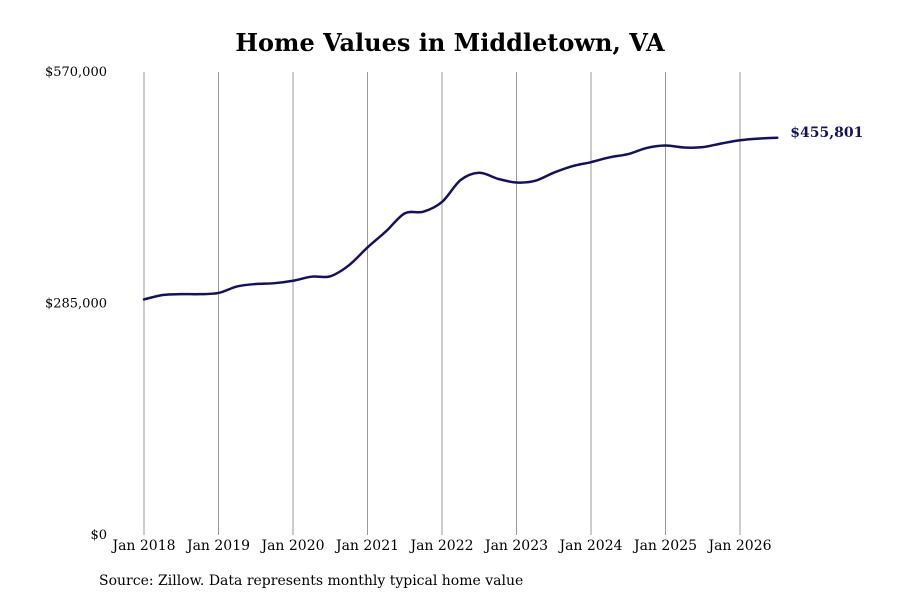 This screenshot has height=600, width=900. I want to click on end-value-label: $455,801, so click(826, 133).